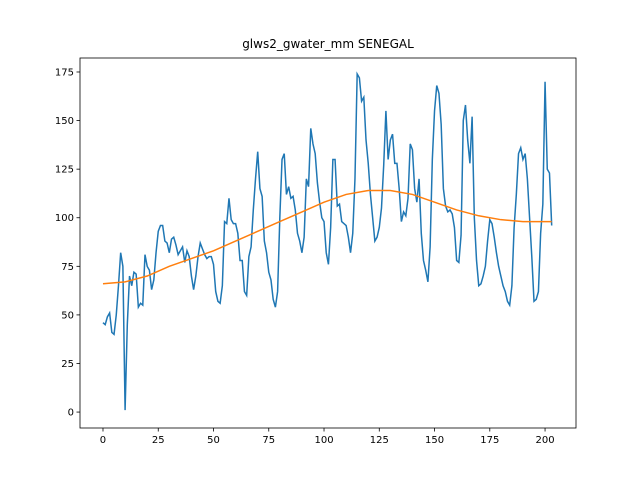 This screenshot has height=480, width=640. Describe the element at coordinates (268, 440) in the screenshot. I see `x-tick-label: 75` at that location.